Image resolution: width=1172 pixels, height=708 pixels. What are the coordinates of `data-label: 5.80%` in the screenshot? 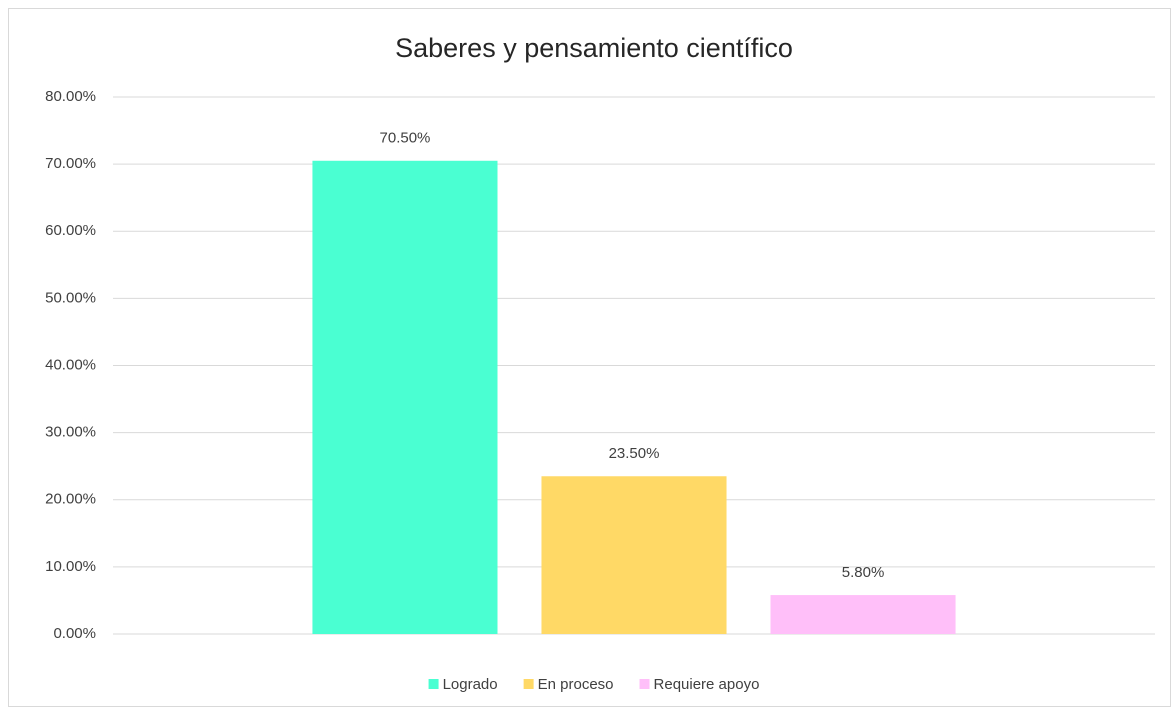 It's located at (863, 572).